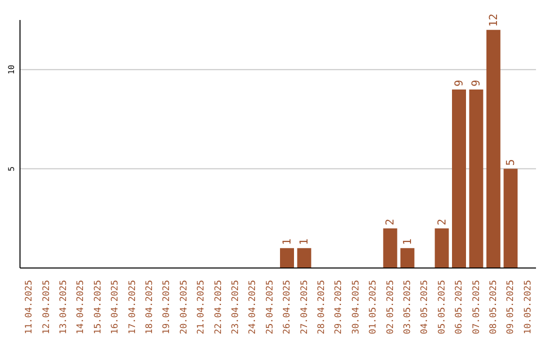 Image resolution: width=540 pixels, height=340 pixels. I want to click on x-tick-label: 20.04.2025, so click(184, 307).